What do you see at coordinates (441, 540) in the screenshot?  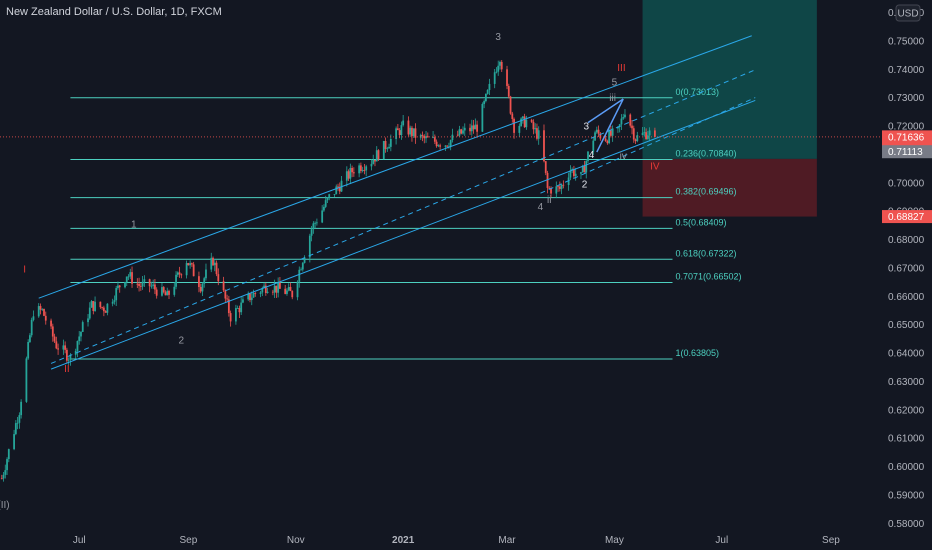 I see `time-axis: Jul Sep Nov 2021 Mar May Jul Sep` at bounding box center [441, 540].